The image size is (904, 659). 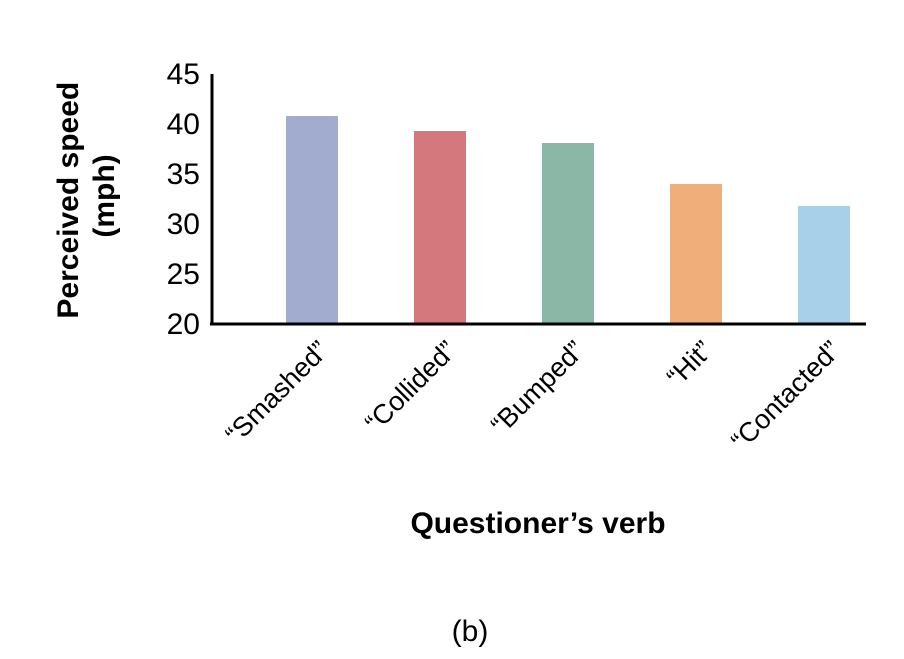 What do you see at coordinates (183, 274) in the screenshot?
I see `y-tick-label: 25` at bounding box center [183, 274].